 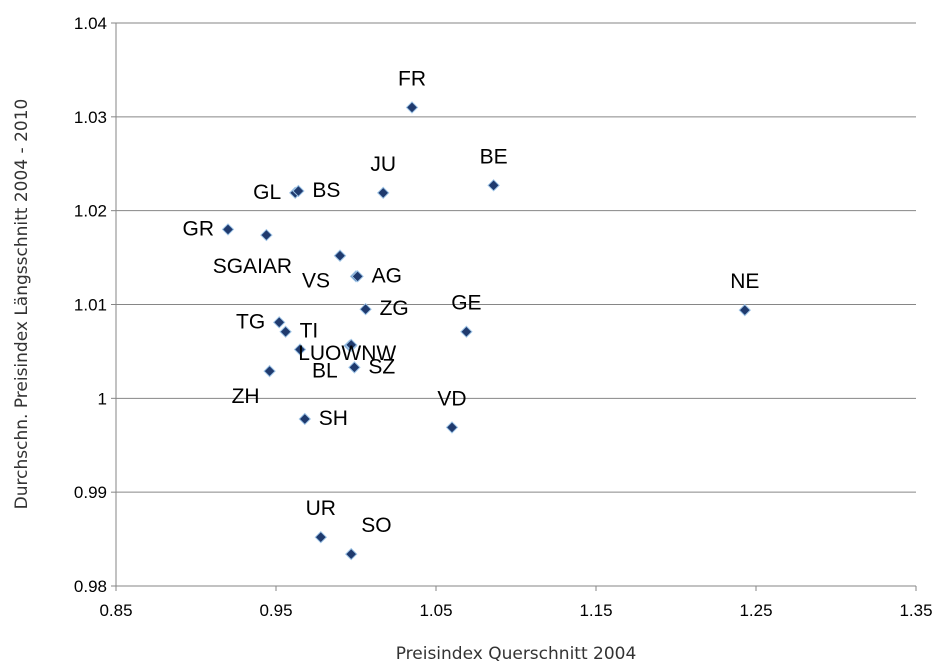 I want to click on point-label: TG, so click(x=250, y=321).